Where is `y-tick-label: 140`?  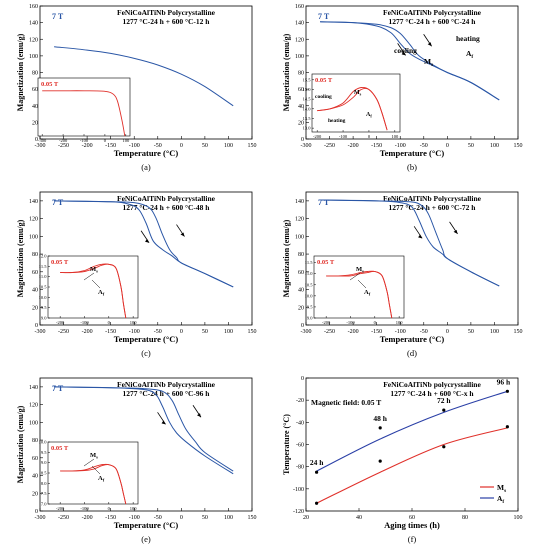
y-tick-label: 140 is located at coordinates (299, 202).